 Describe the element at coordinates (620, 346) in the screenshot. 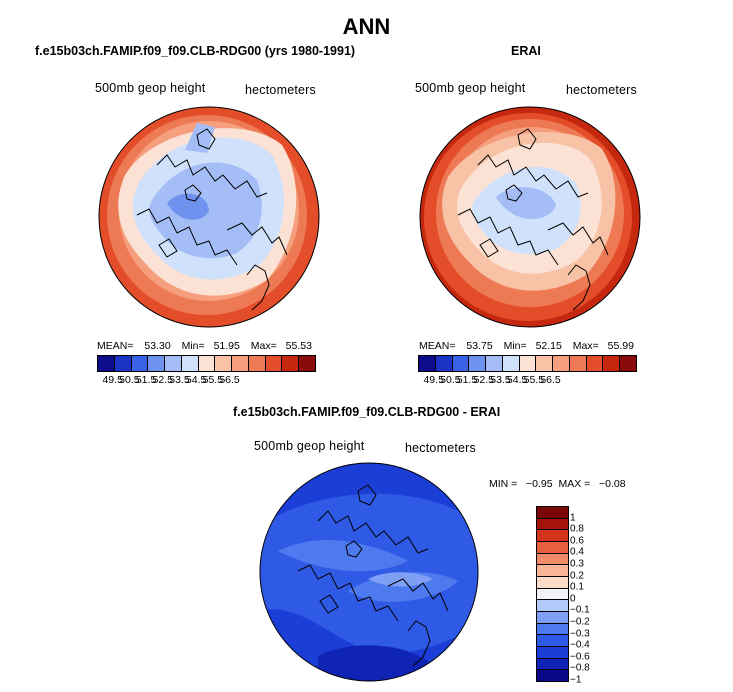

I see `right-max-value: 55.99` at that location.